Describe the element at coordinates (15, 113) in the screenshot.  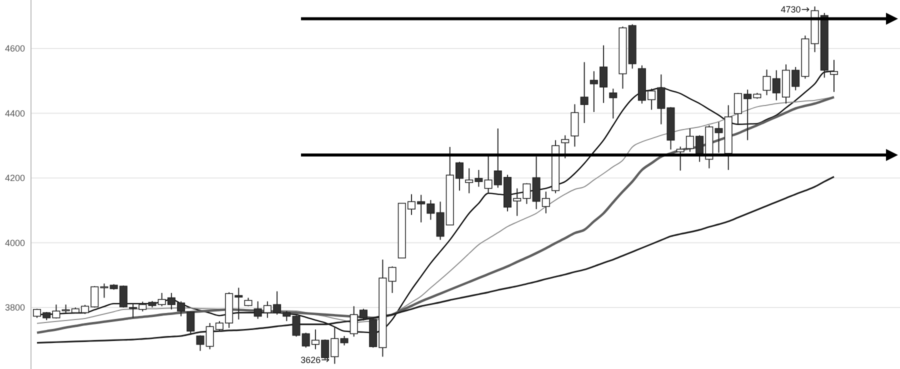
I see `y-tick-label: 4400` at that location.